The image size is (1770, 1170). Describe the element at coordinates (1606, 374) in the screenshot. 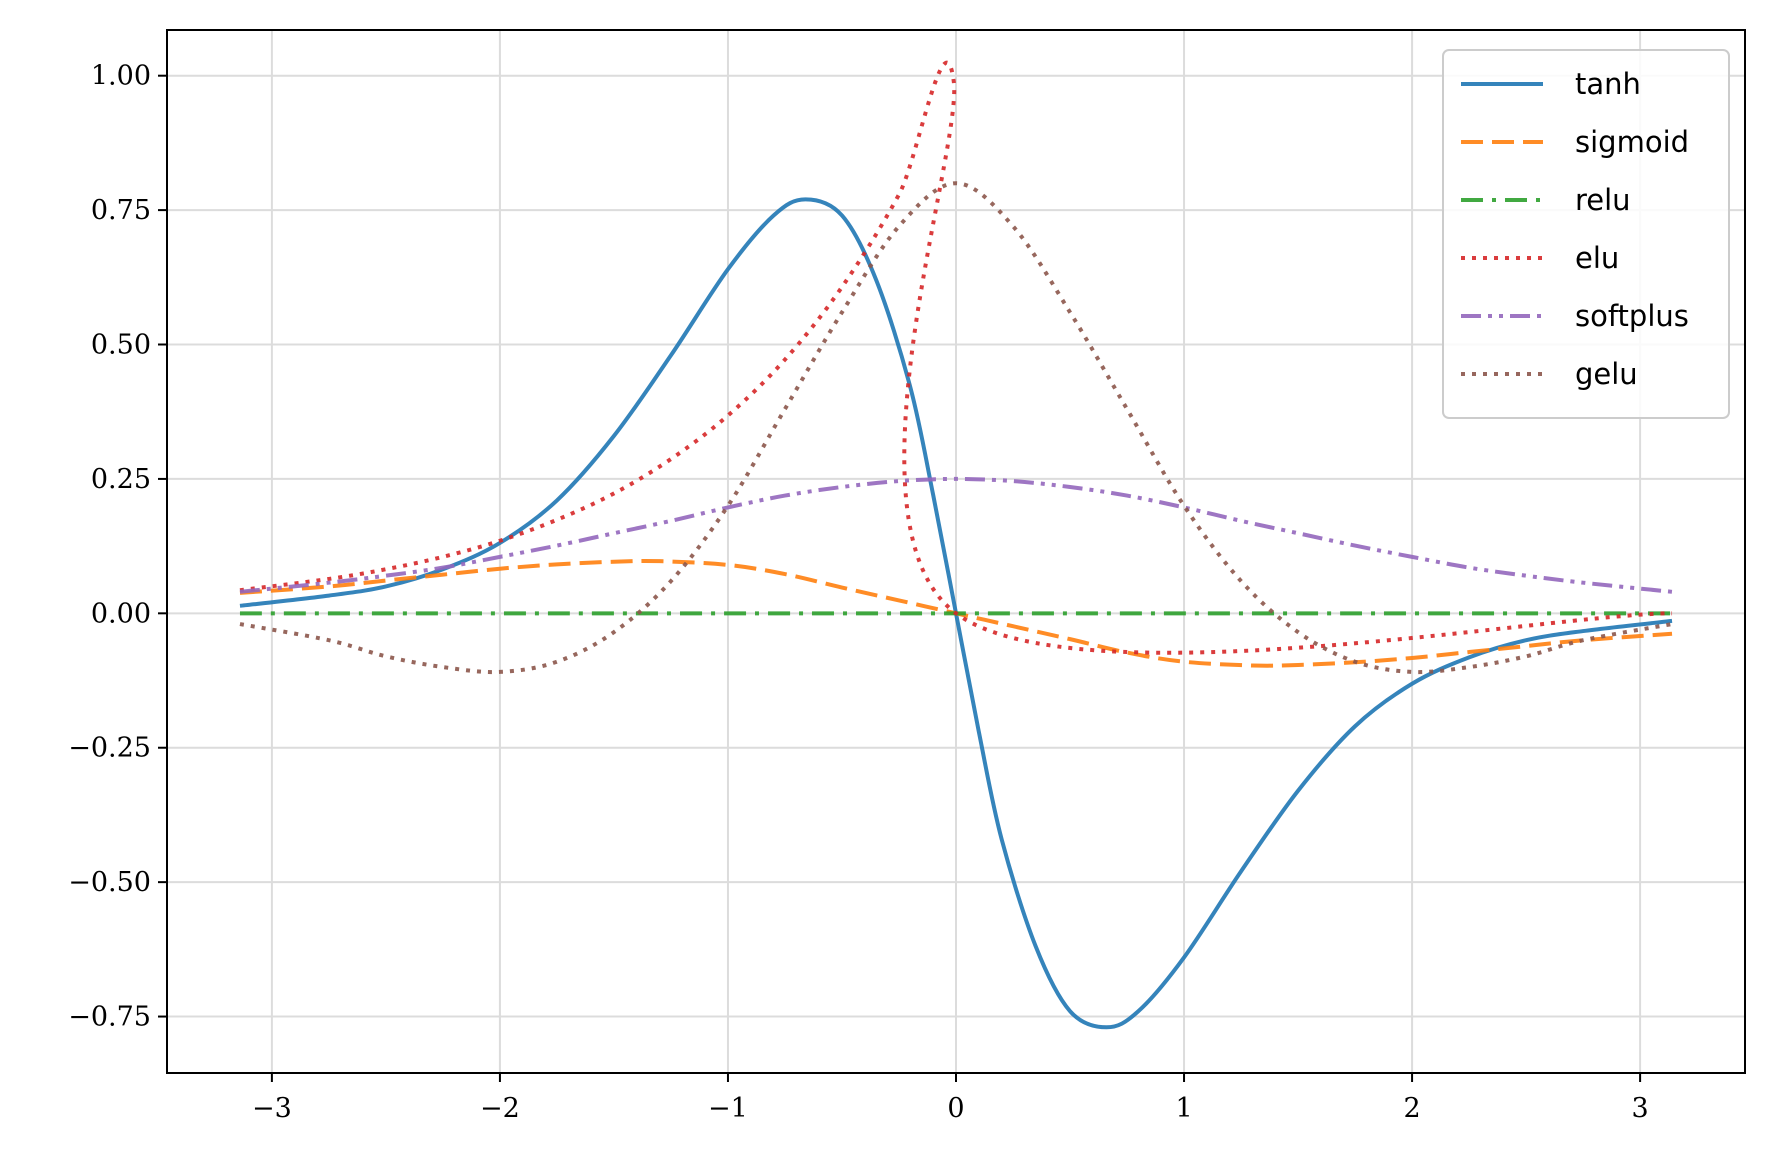

I see `legend-label-gelu: gelu` at that location.